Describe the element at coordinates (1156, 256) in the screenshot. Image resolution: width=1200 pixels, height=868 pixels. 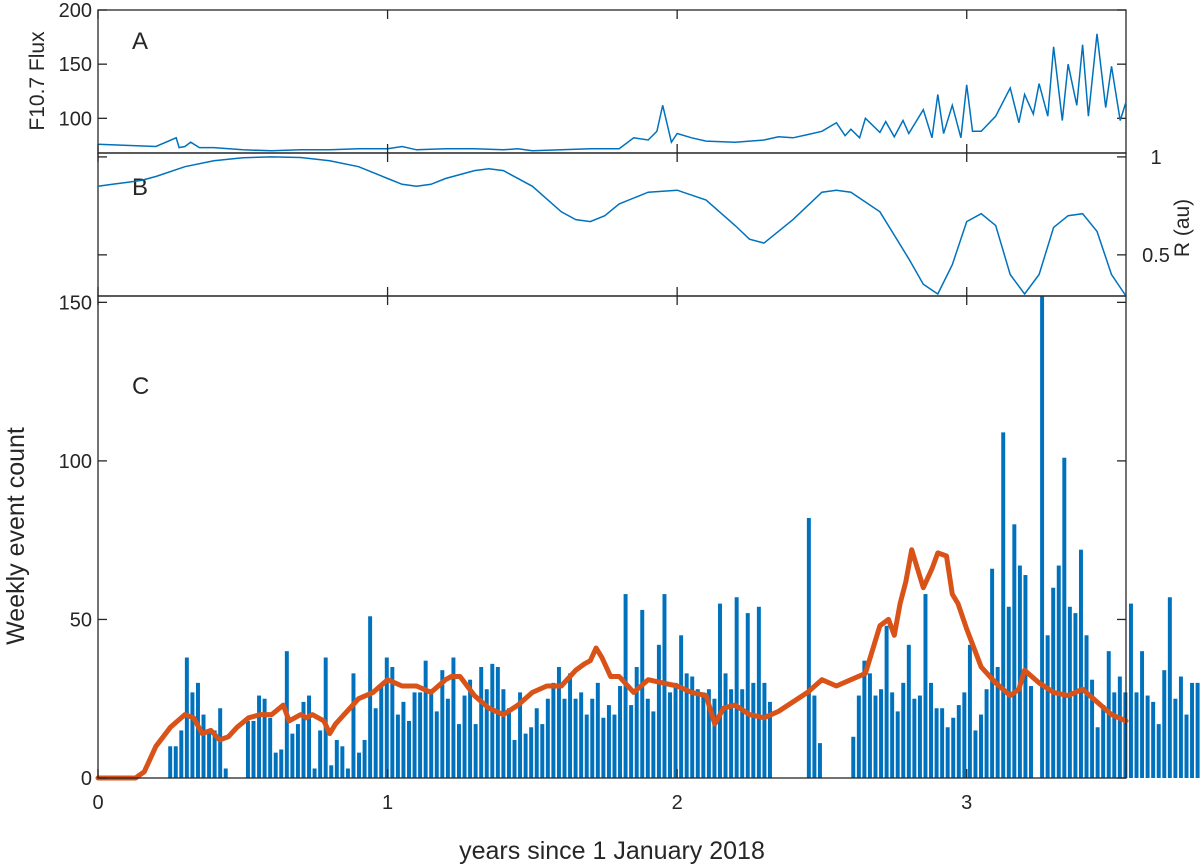
I see `panel-b-y-tick-label: 0.5` at that location.